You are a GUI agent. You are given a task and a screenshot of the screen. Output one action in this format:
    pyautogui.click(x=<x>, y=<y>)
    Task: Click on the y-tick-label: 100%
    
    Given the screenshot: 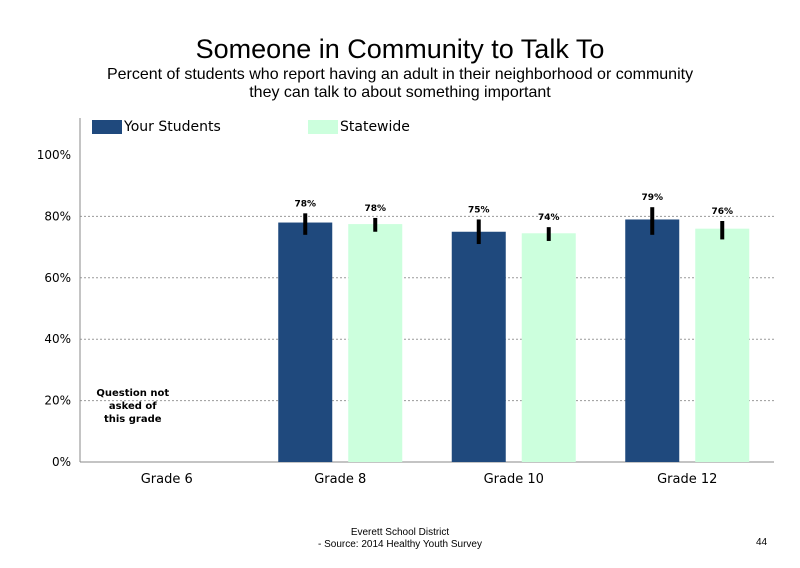 What is the action you would take?
    pyautogui.click(x=54, y=155)
    